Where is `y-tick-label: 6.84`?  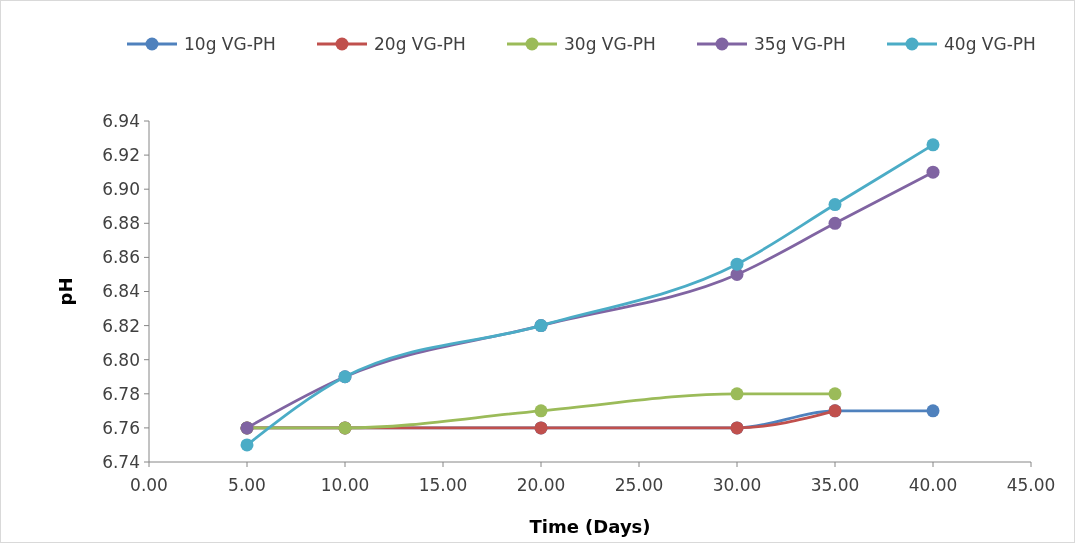
y-tick-label: 6.84 is located at coordinates (121, 291).